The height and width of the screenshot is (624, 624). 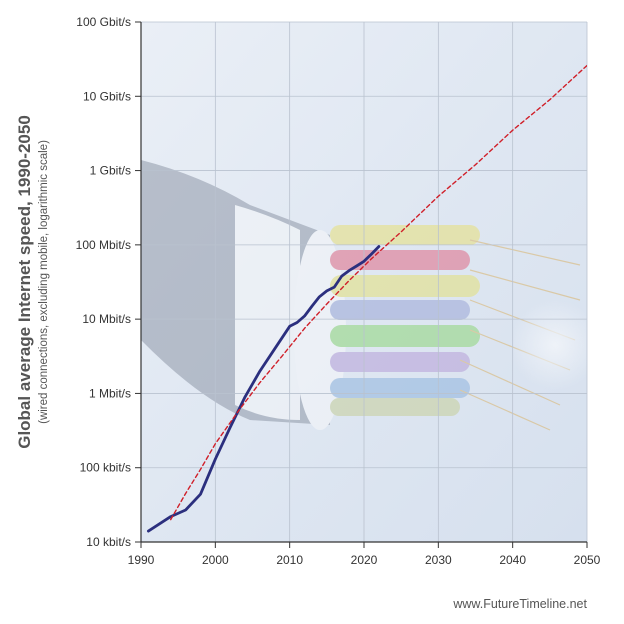 I want to click on y-tick-label: 10 Mbit/s, so click(x=106, y=319).